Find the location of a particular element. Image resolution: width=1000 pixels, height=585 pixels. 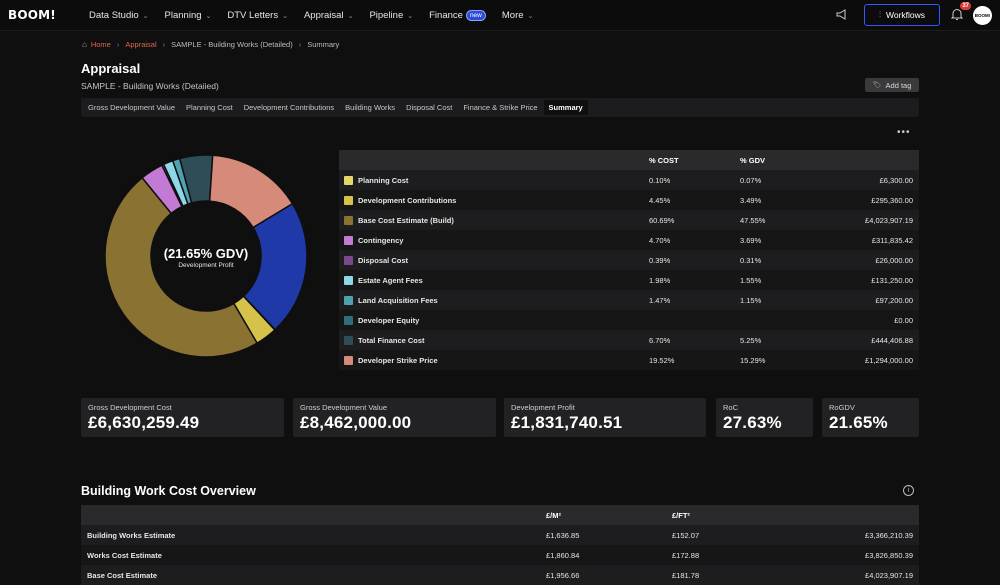

metric-label: Gross Development Cost is located at coordinates (130, 407).